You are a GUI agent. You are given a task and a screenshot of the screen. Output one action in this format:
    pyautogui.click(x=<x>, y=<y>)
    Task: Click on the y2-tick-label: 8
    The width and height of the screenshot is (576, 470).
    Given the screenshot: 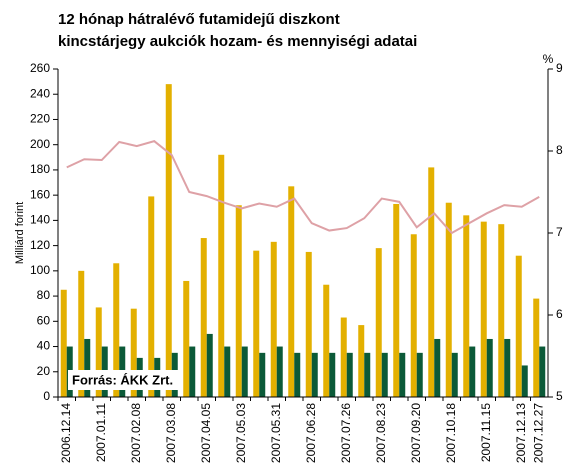 What is the action you would take?
    pyautogui.click(x=559, y=150)
    